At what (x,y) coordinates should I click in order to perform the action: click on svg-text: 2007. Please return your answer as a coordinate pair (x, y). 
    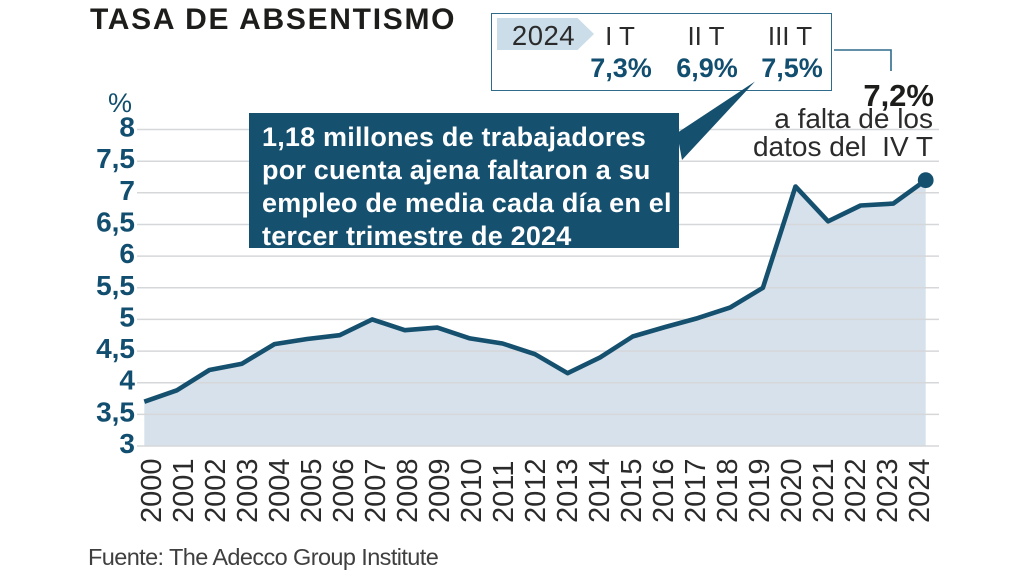
    Looking at the image, I should click on (376, 490).